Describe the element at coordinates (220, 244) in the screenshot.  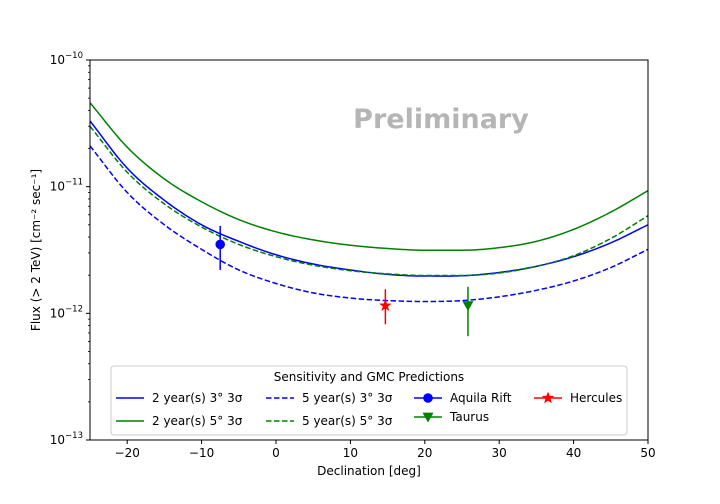
I see `point-aquila-rift` at that location.